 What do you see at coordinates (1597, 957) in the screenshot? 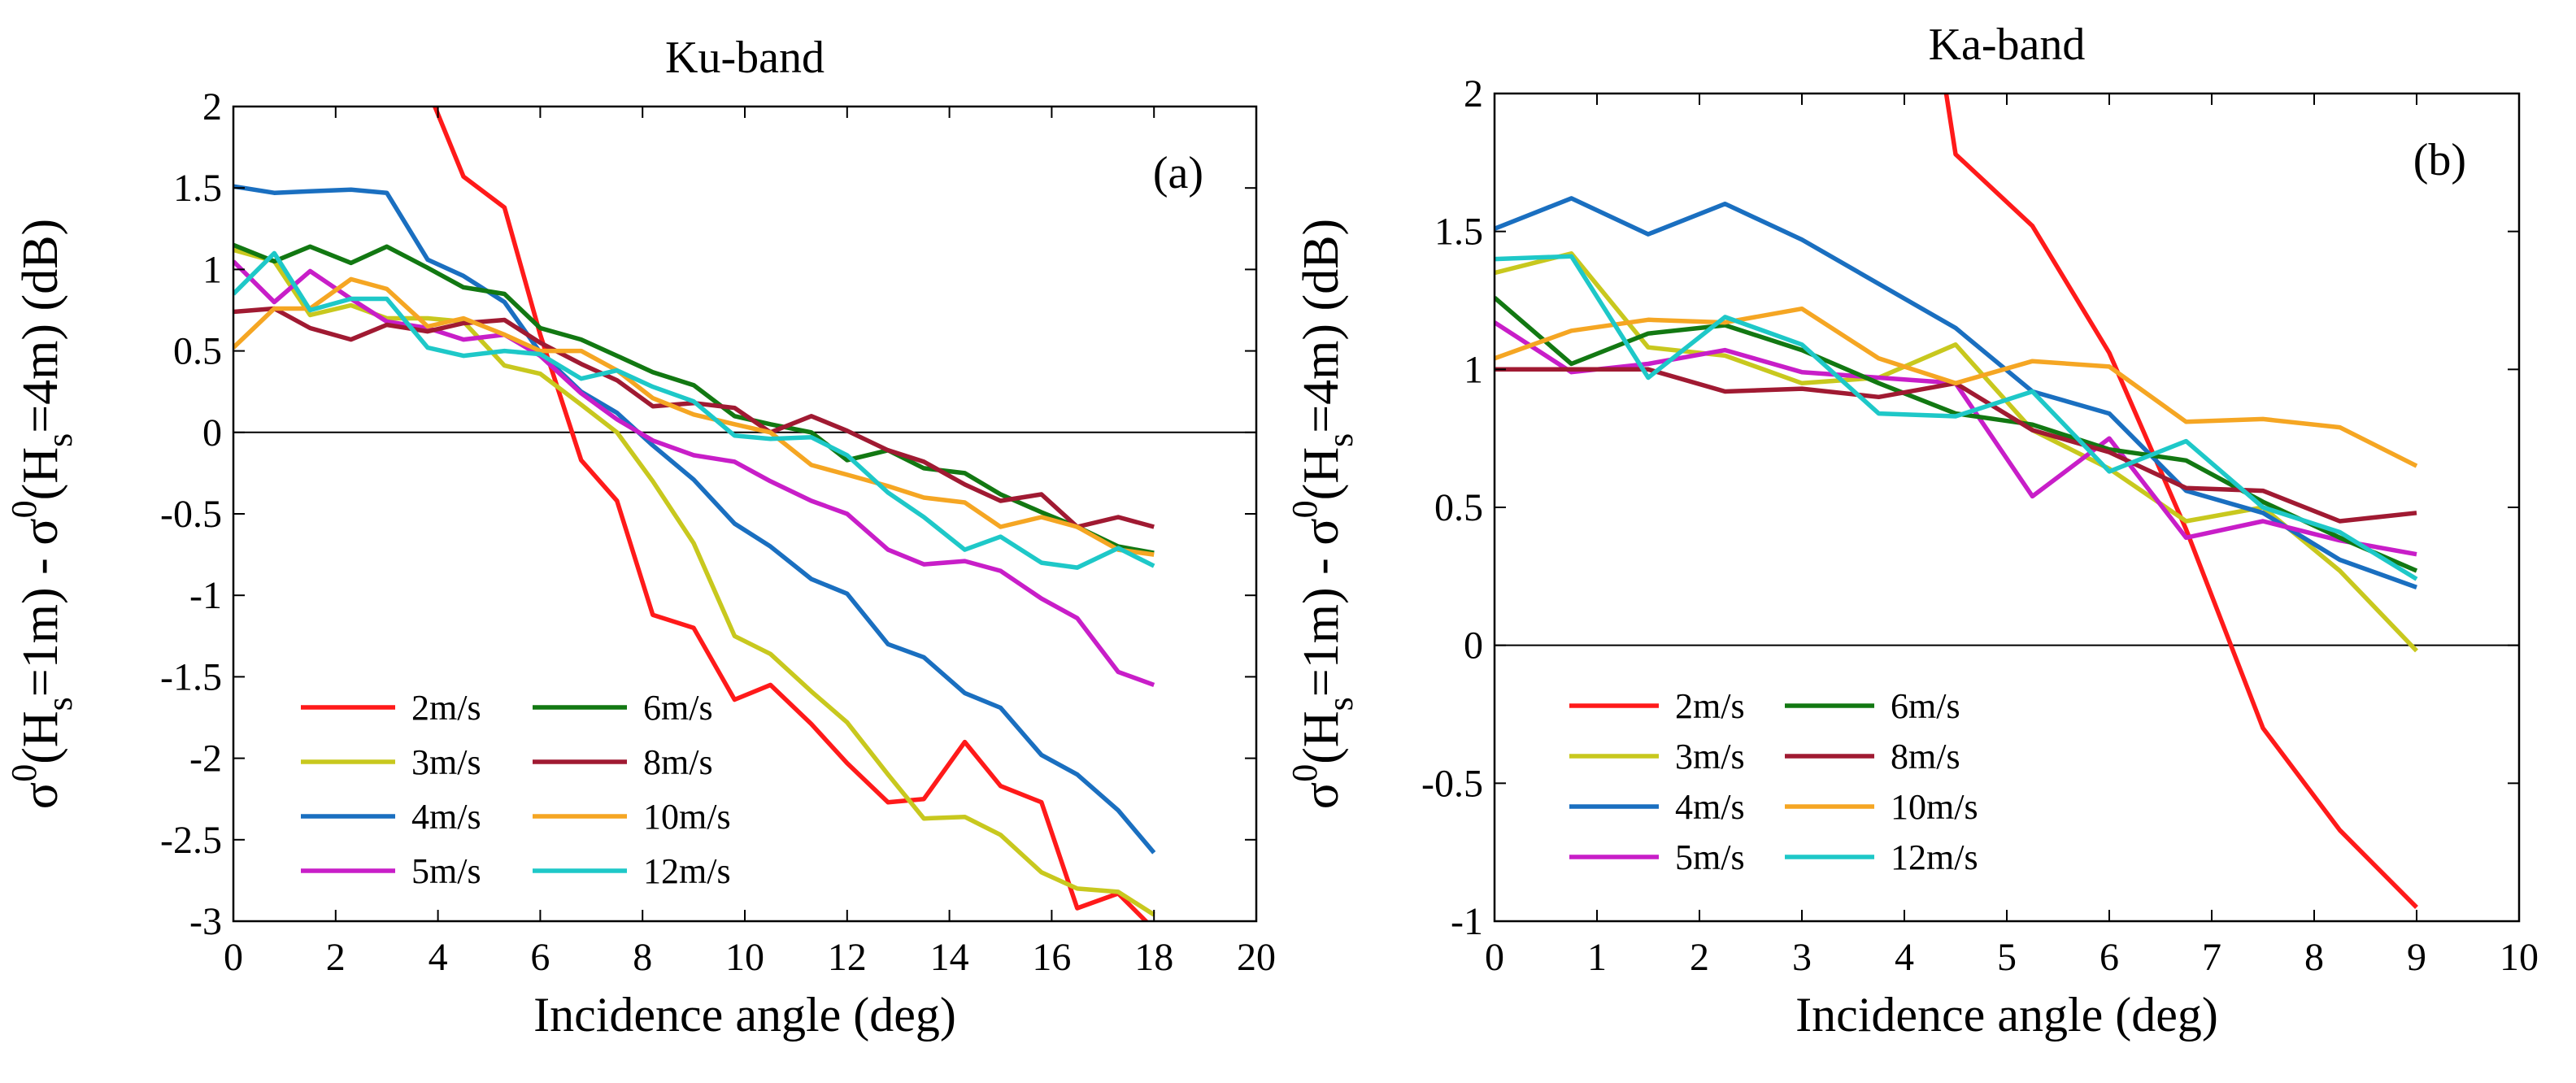
I see `x-tick-label: 1` at bounding box center [1597, 957].